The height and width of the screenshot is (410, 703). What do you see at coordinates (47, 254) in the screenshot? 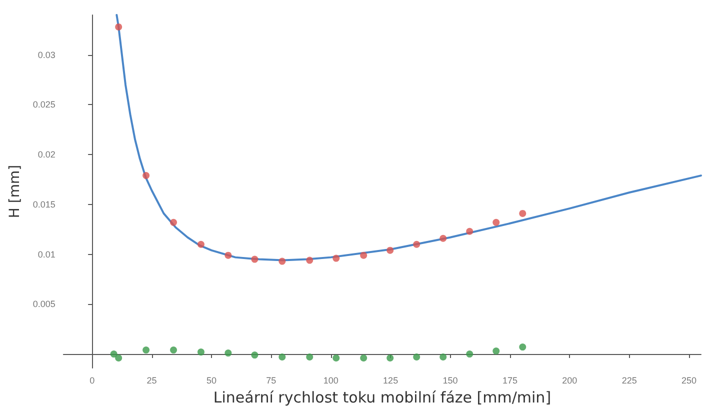
I see `y-tick-label: 0.01` at bounding box center [47, 254].